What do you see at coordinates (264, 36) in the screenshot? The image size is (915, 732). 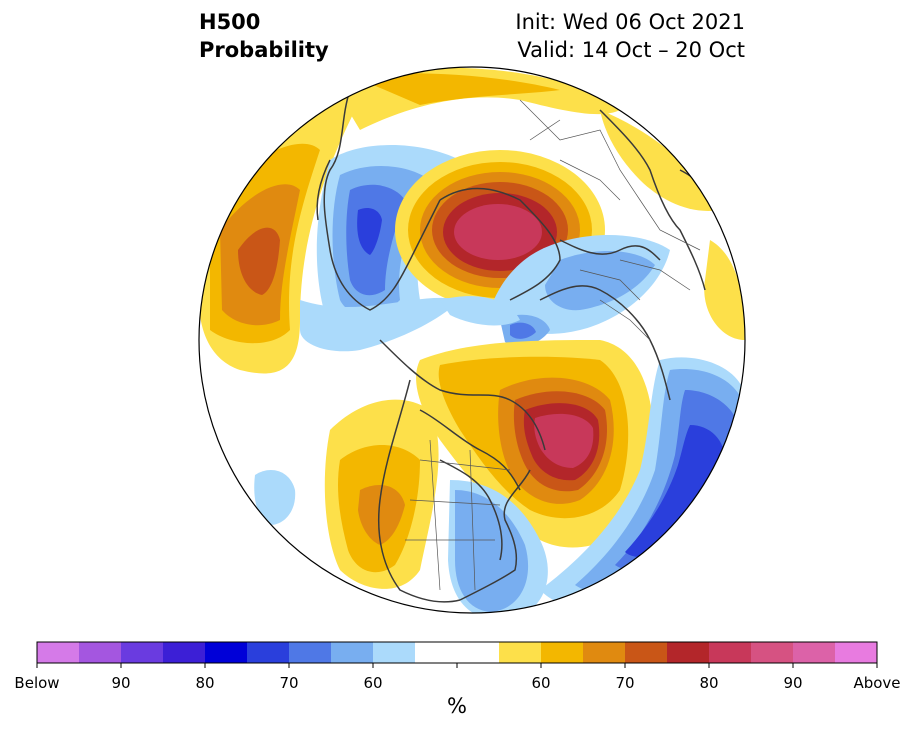 I see `map-title: H500 Probability` at bounding box center [264, 36].